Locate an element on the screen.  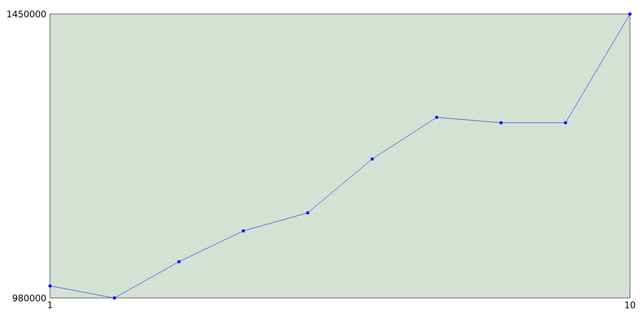
x-tick-label: 10 is located at coordinates (630, 305).